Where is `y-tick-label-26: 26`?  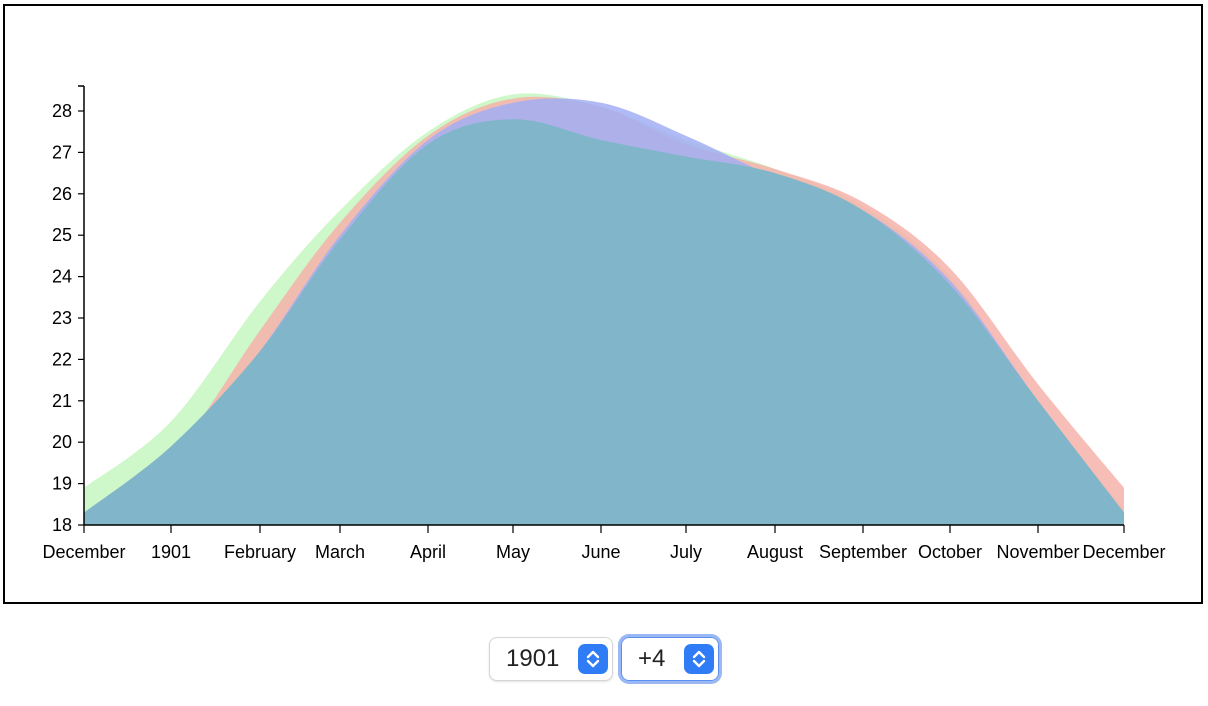
y-tick-label-26: 26 is located at coordinates (62, 194).